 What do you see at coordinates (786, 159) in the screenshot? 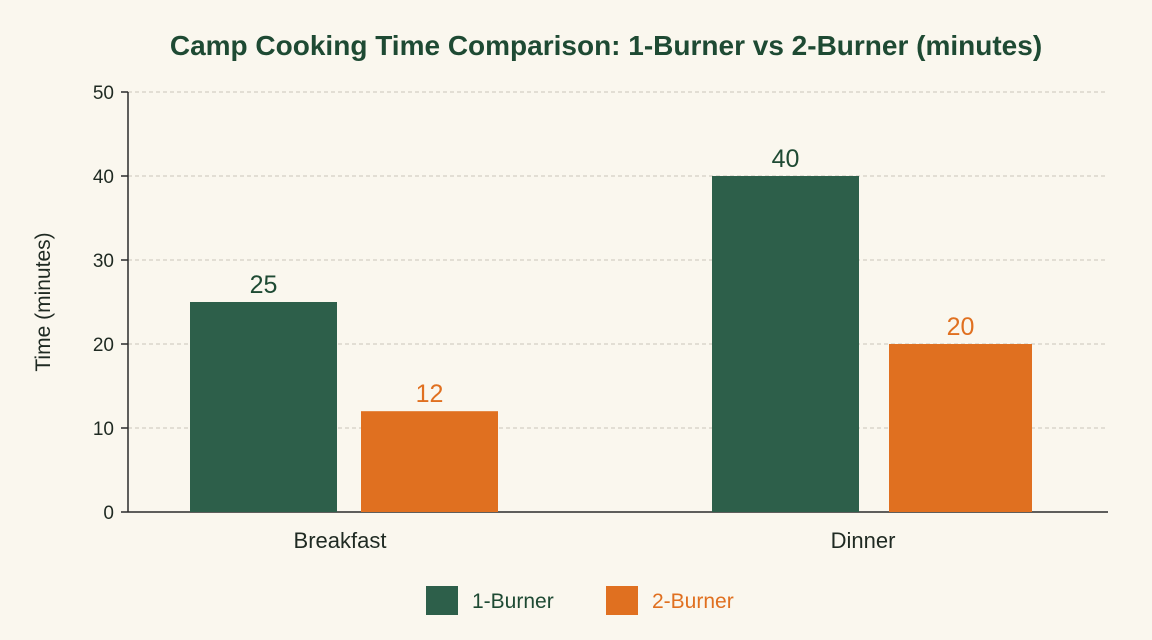
I see `data-label: 40` at bounding box center [786, 159].